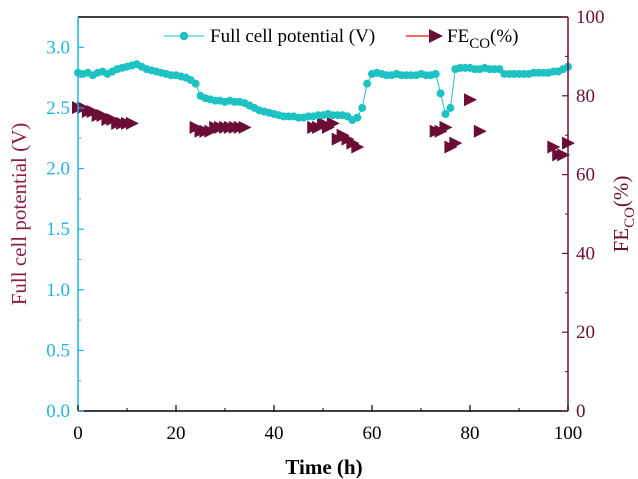  What do you see at coordinates (470, 433) in the screenshot?
I see `x-tick-label: 80` at bounding box center [470, 433].